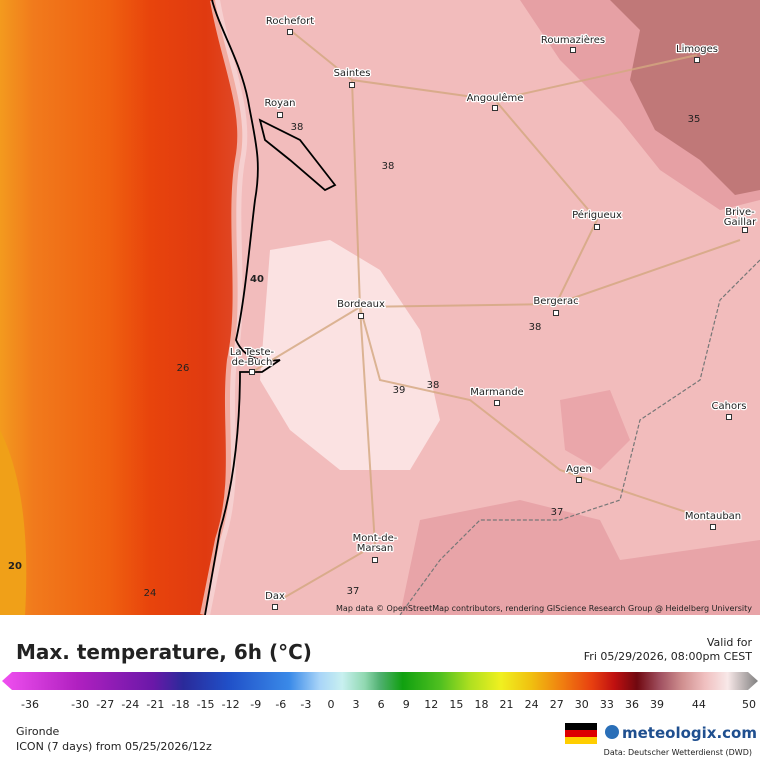 This screenshot has height=760, width=760. Describe the element at coordinates (406, 704) in the screenshot. I see `scale-tick-label: 9` at that location.